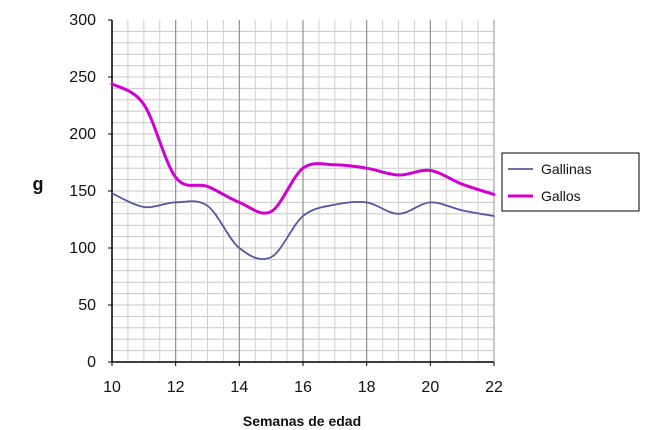 Image resolution: width=651 pixels, height=430 pixels. Describe the element at coordinates (112, 387) in the screenshot. I see `x-tick-label: 10` at that location.